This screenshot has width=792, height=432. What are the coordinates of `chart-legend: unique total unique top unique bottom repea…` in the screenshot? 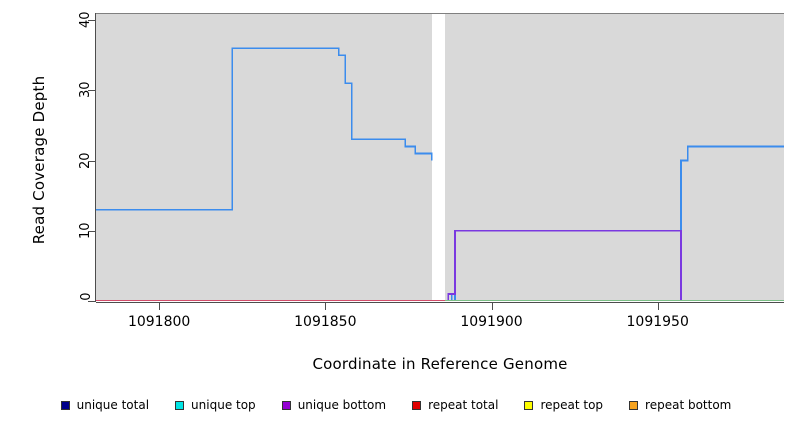 It's located at (396, 405).